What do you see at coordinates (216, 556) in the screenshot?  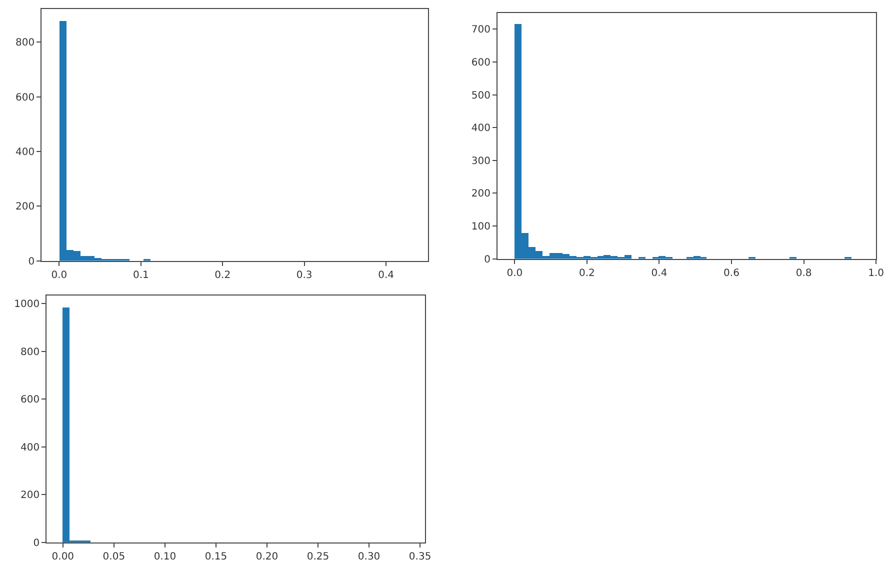 I see `x-tick-label: 0.15` at bounding box center [216, 556].